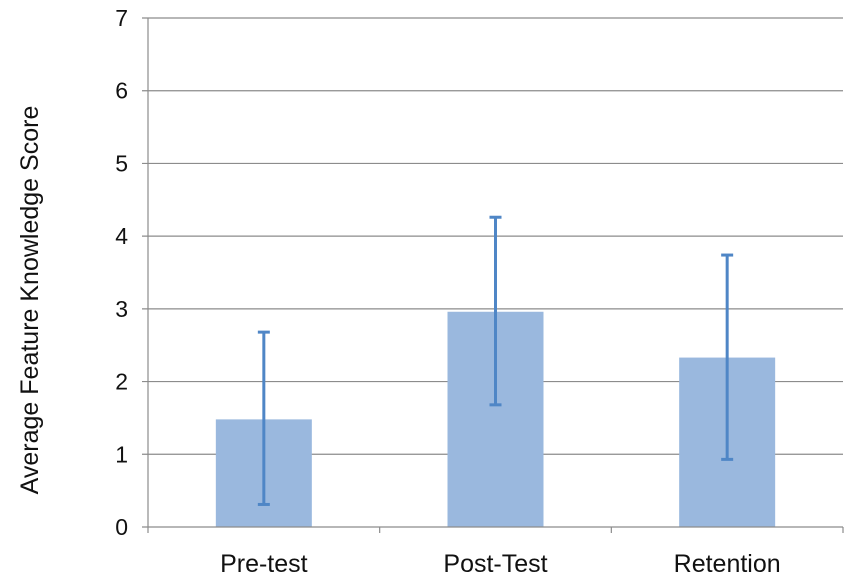 This screenshot has height=578, width=853. What do you see at coordinates (121, 272) in the screenshot?
I see `y-tick-labels: 0 1 2 3 4 5 6 7` at bounding box center [121, 272].